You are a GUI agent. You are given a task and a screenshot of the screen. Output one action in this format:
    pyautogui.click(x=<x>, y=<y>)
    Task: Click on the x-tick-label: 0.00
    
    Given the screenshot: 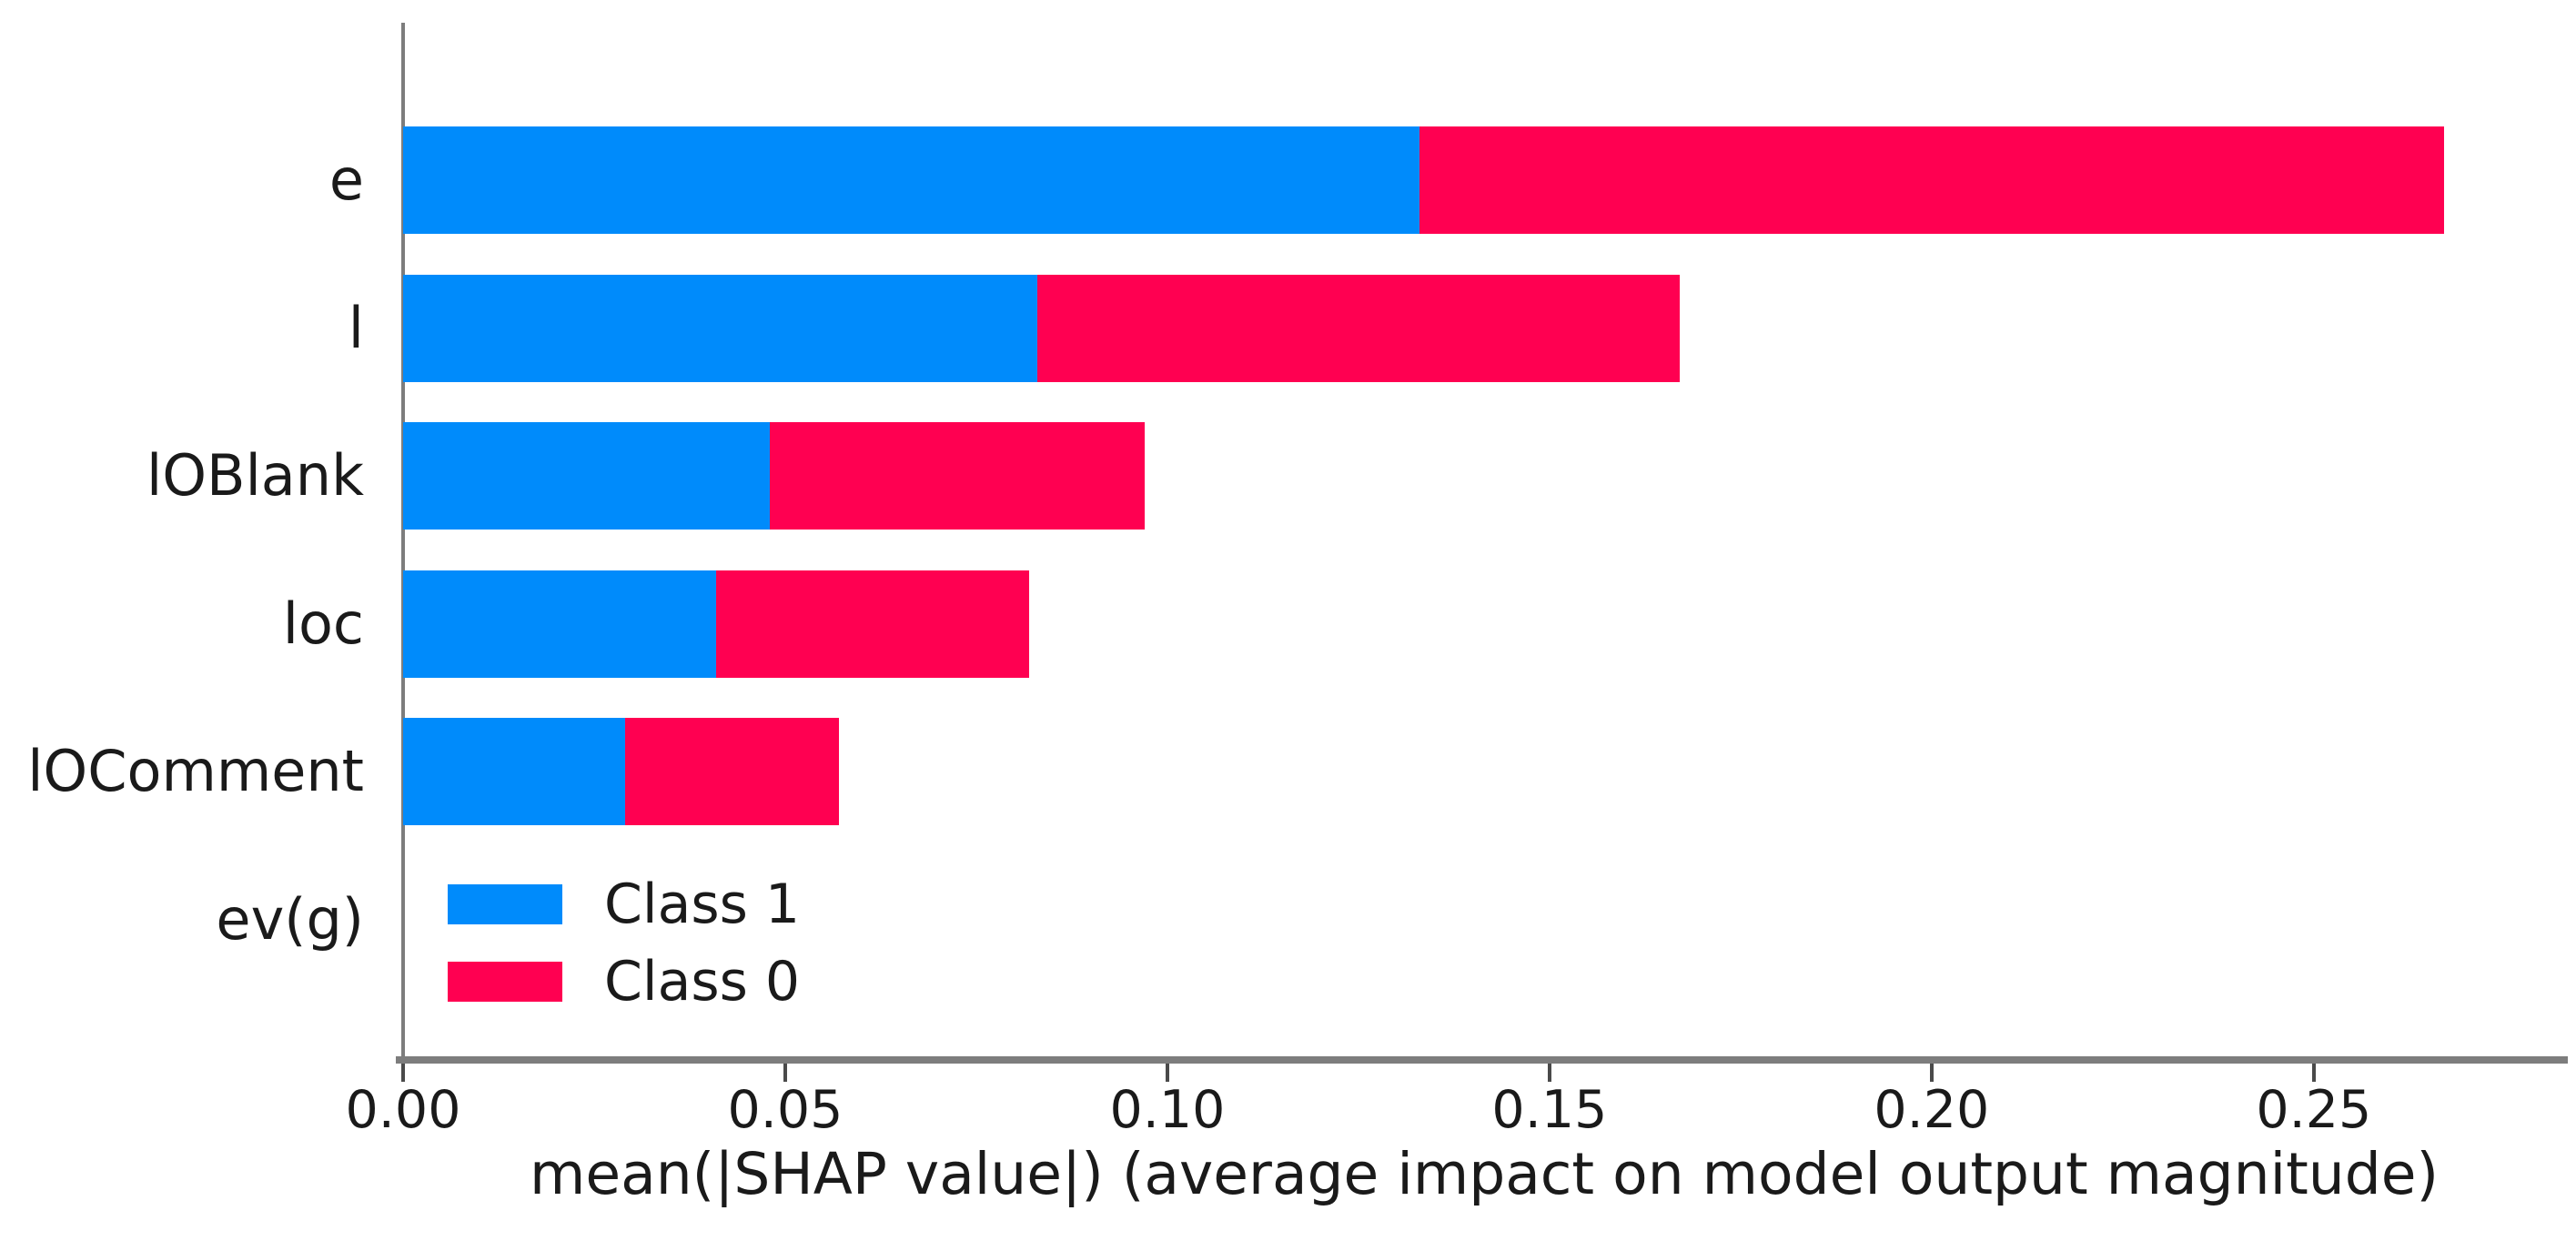 What is the action you would take?
    pyautogui.click(x=403, y=1110)
    